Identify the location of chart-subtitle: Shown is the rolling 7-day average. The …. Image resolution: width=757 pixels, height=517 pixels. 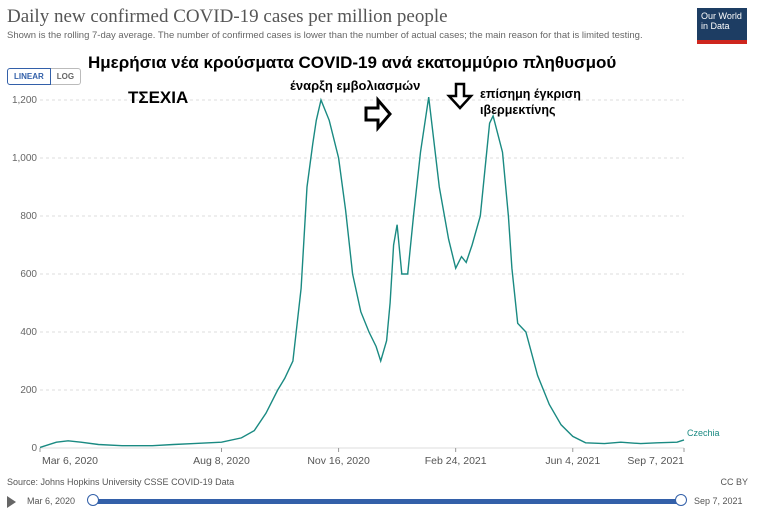
(325, 35).